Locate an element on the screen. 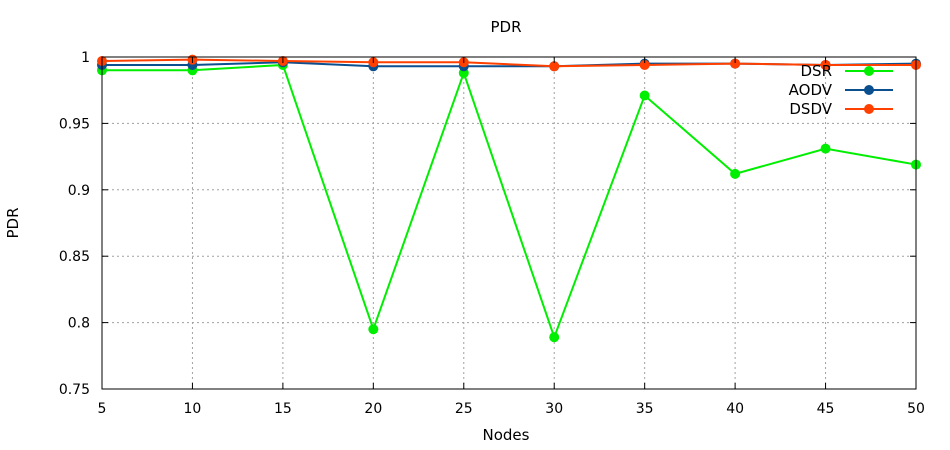 The width and height of the screenshot is (950, 450). y-tick-label: 0.95 is located at coordinates (74, 124).